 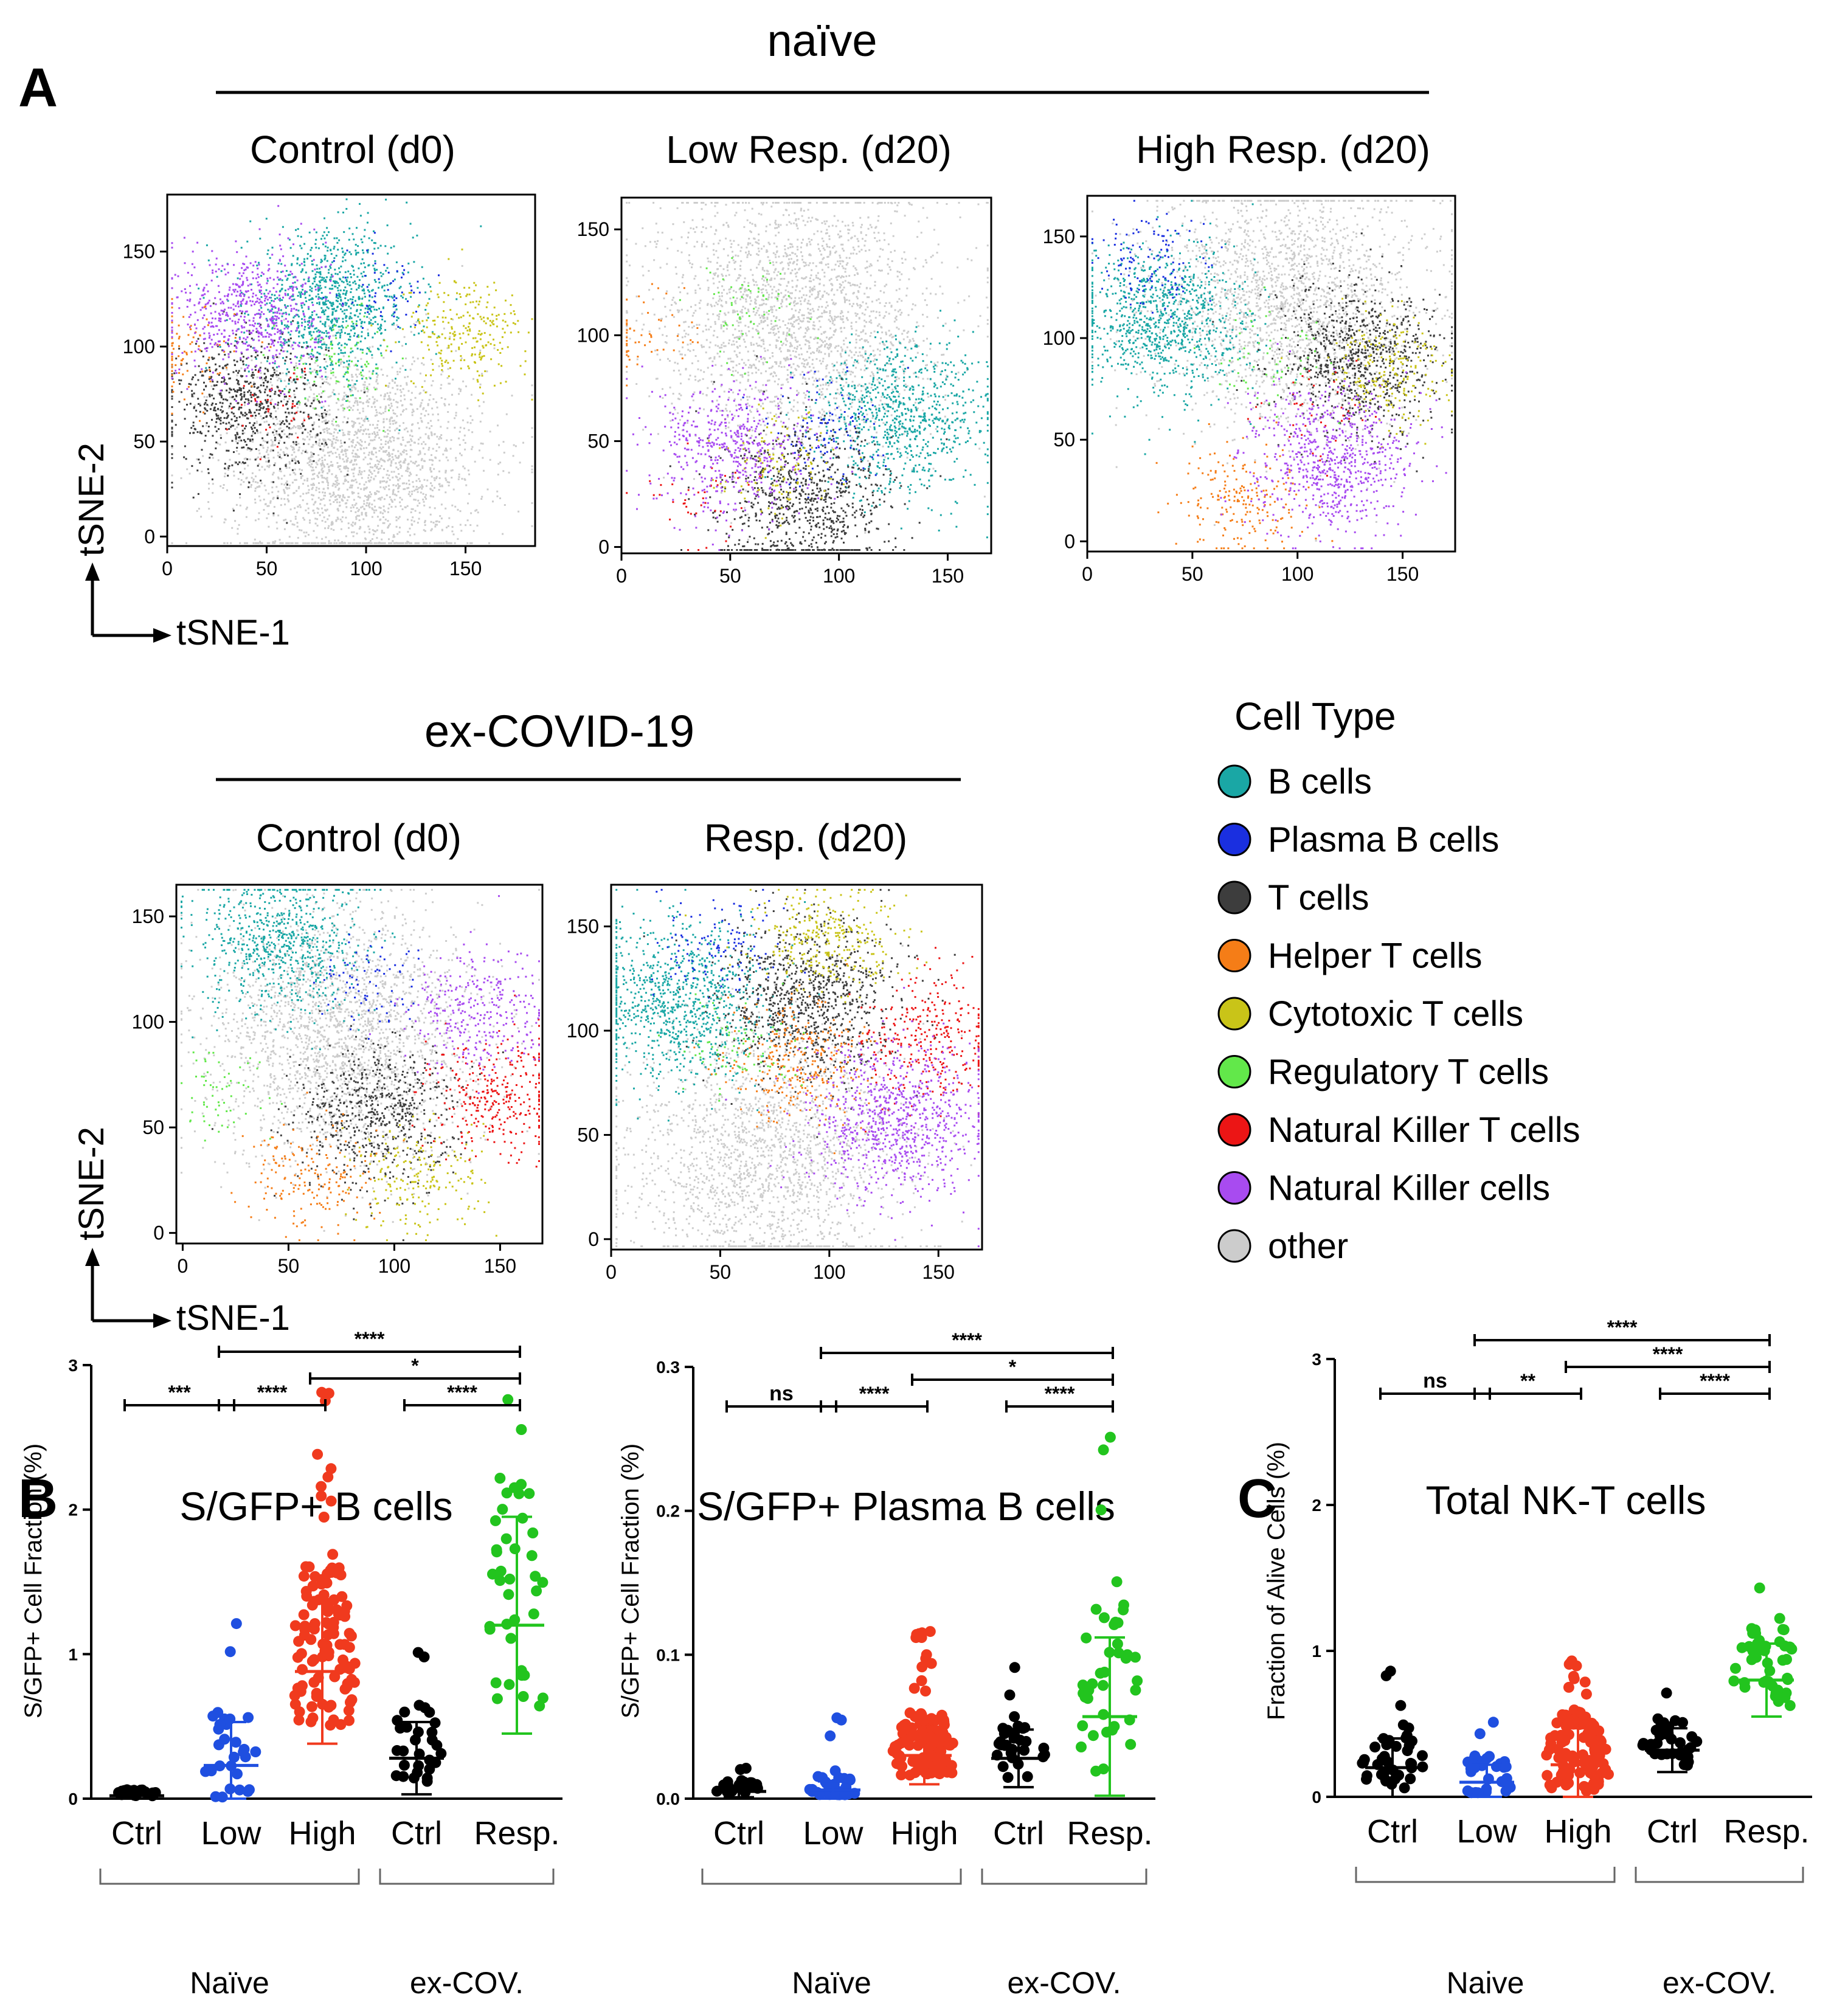 What do you see at coordinates (73, 1365) in the screenshot?
I see `y-tick-label: 3` at bounding box center [73, 1365].